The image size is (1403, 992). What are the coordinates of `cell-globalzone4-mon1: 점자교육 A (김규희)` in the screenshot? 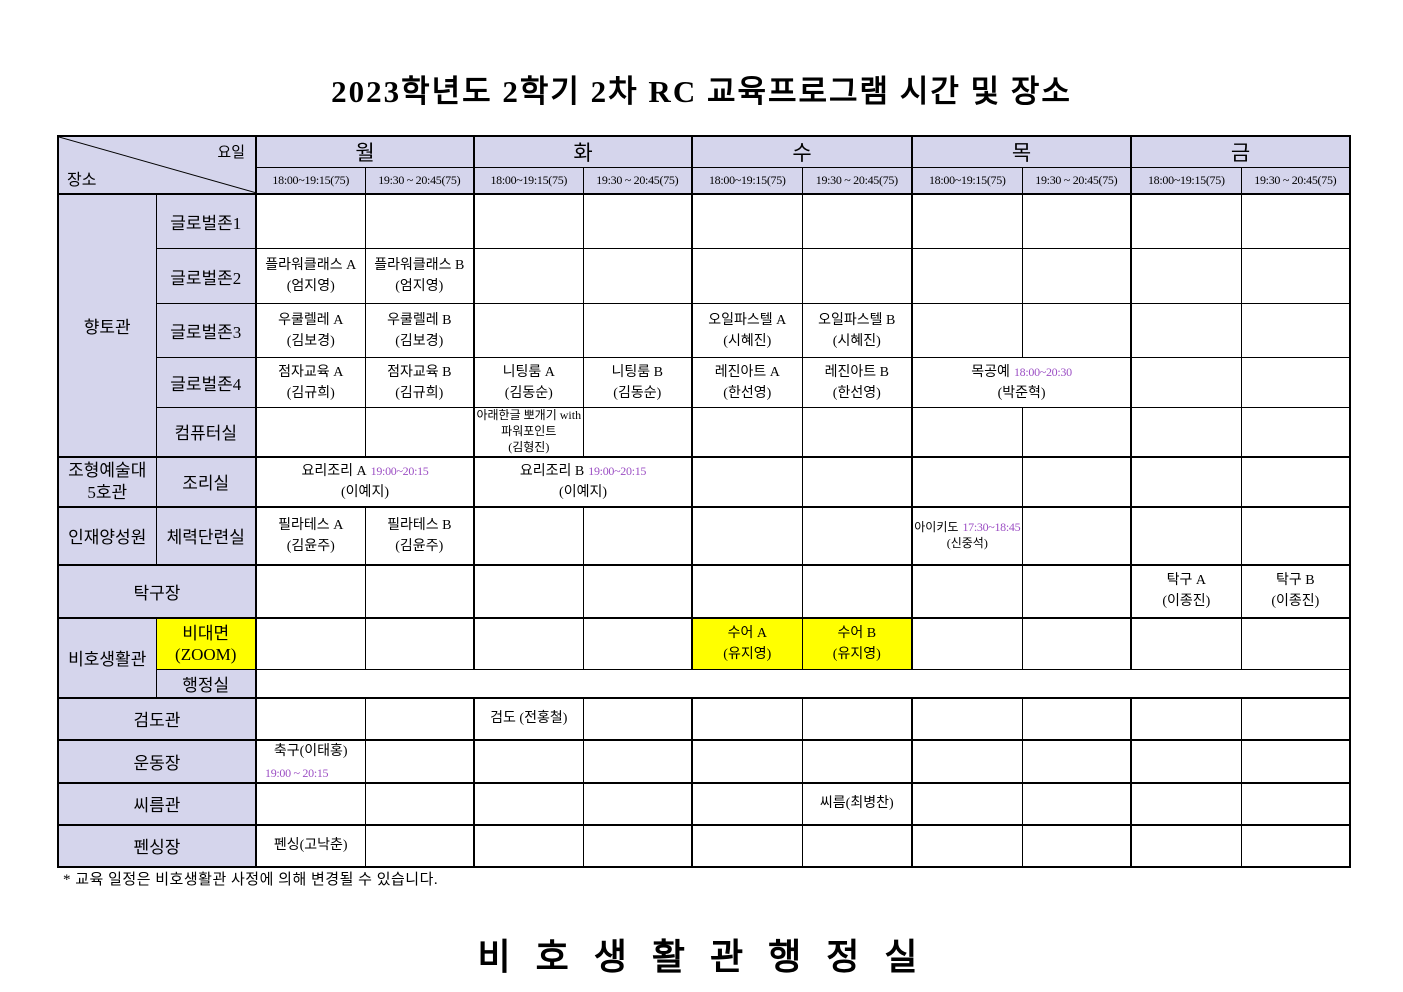 It's located at (310, 382).